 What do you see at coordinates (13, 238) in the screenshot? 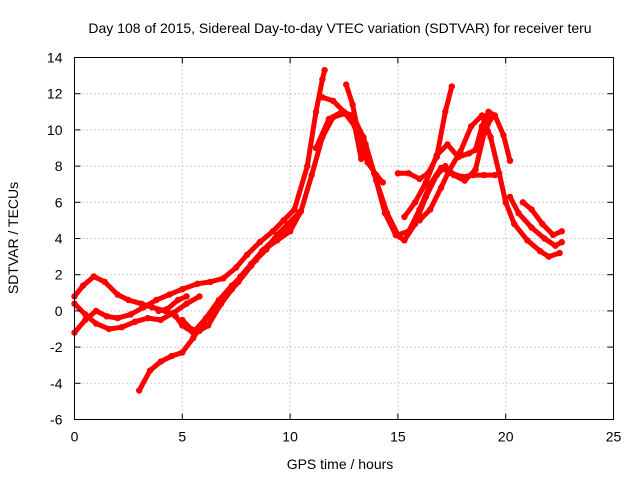
I see `y-axis-title: SDTVAR / TECUs` at bounding box center [13, 238].